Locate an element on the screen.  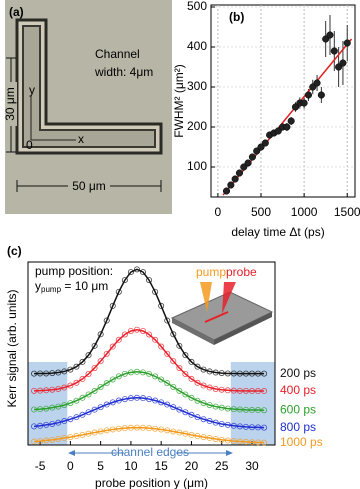
x-axis-label: probe position y (μm) is located at coordinates (151, 482).